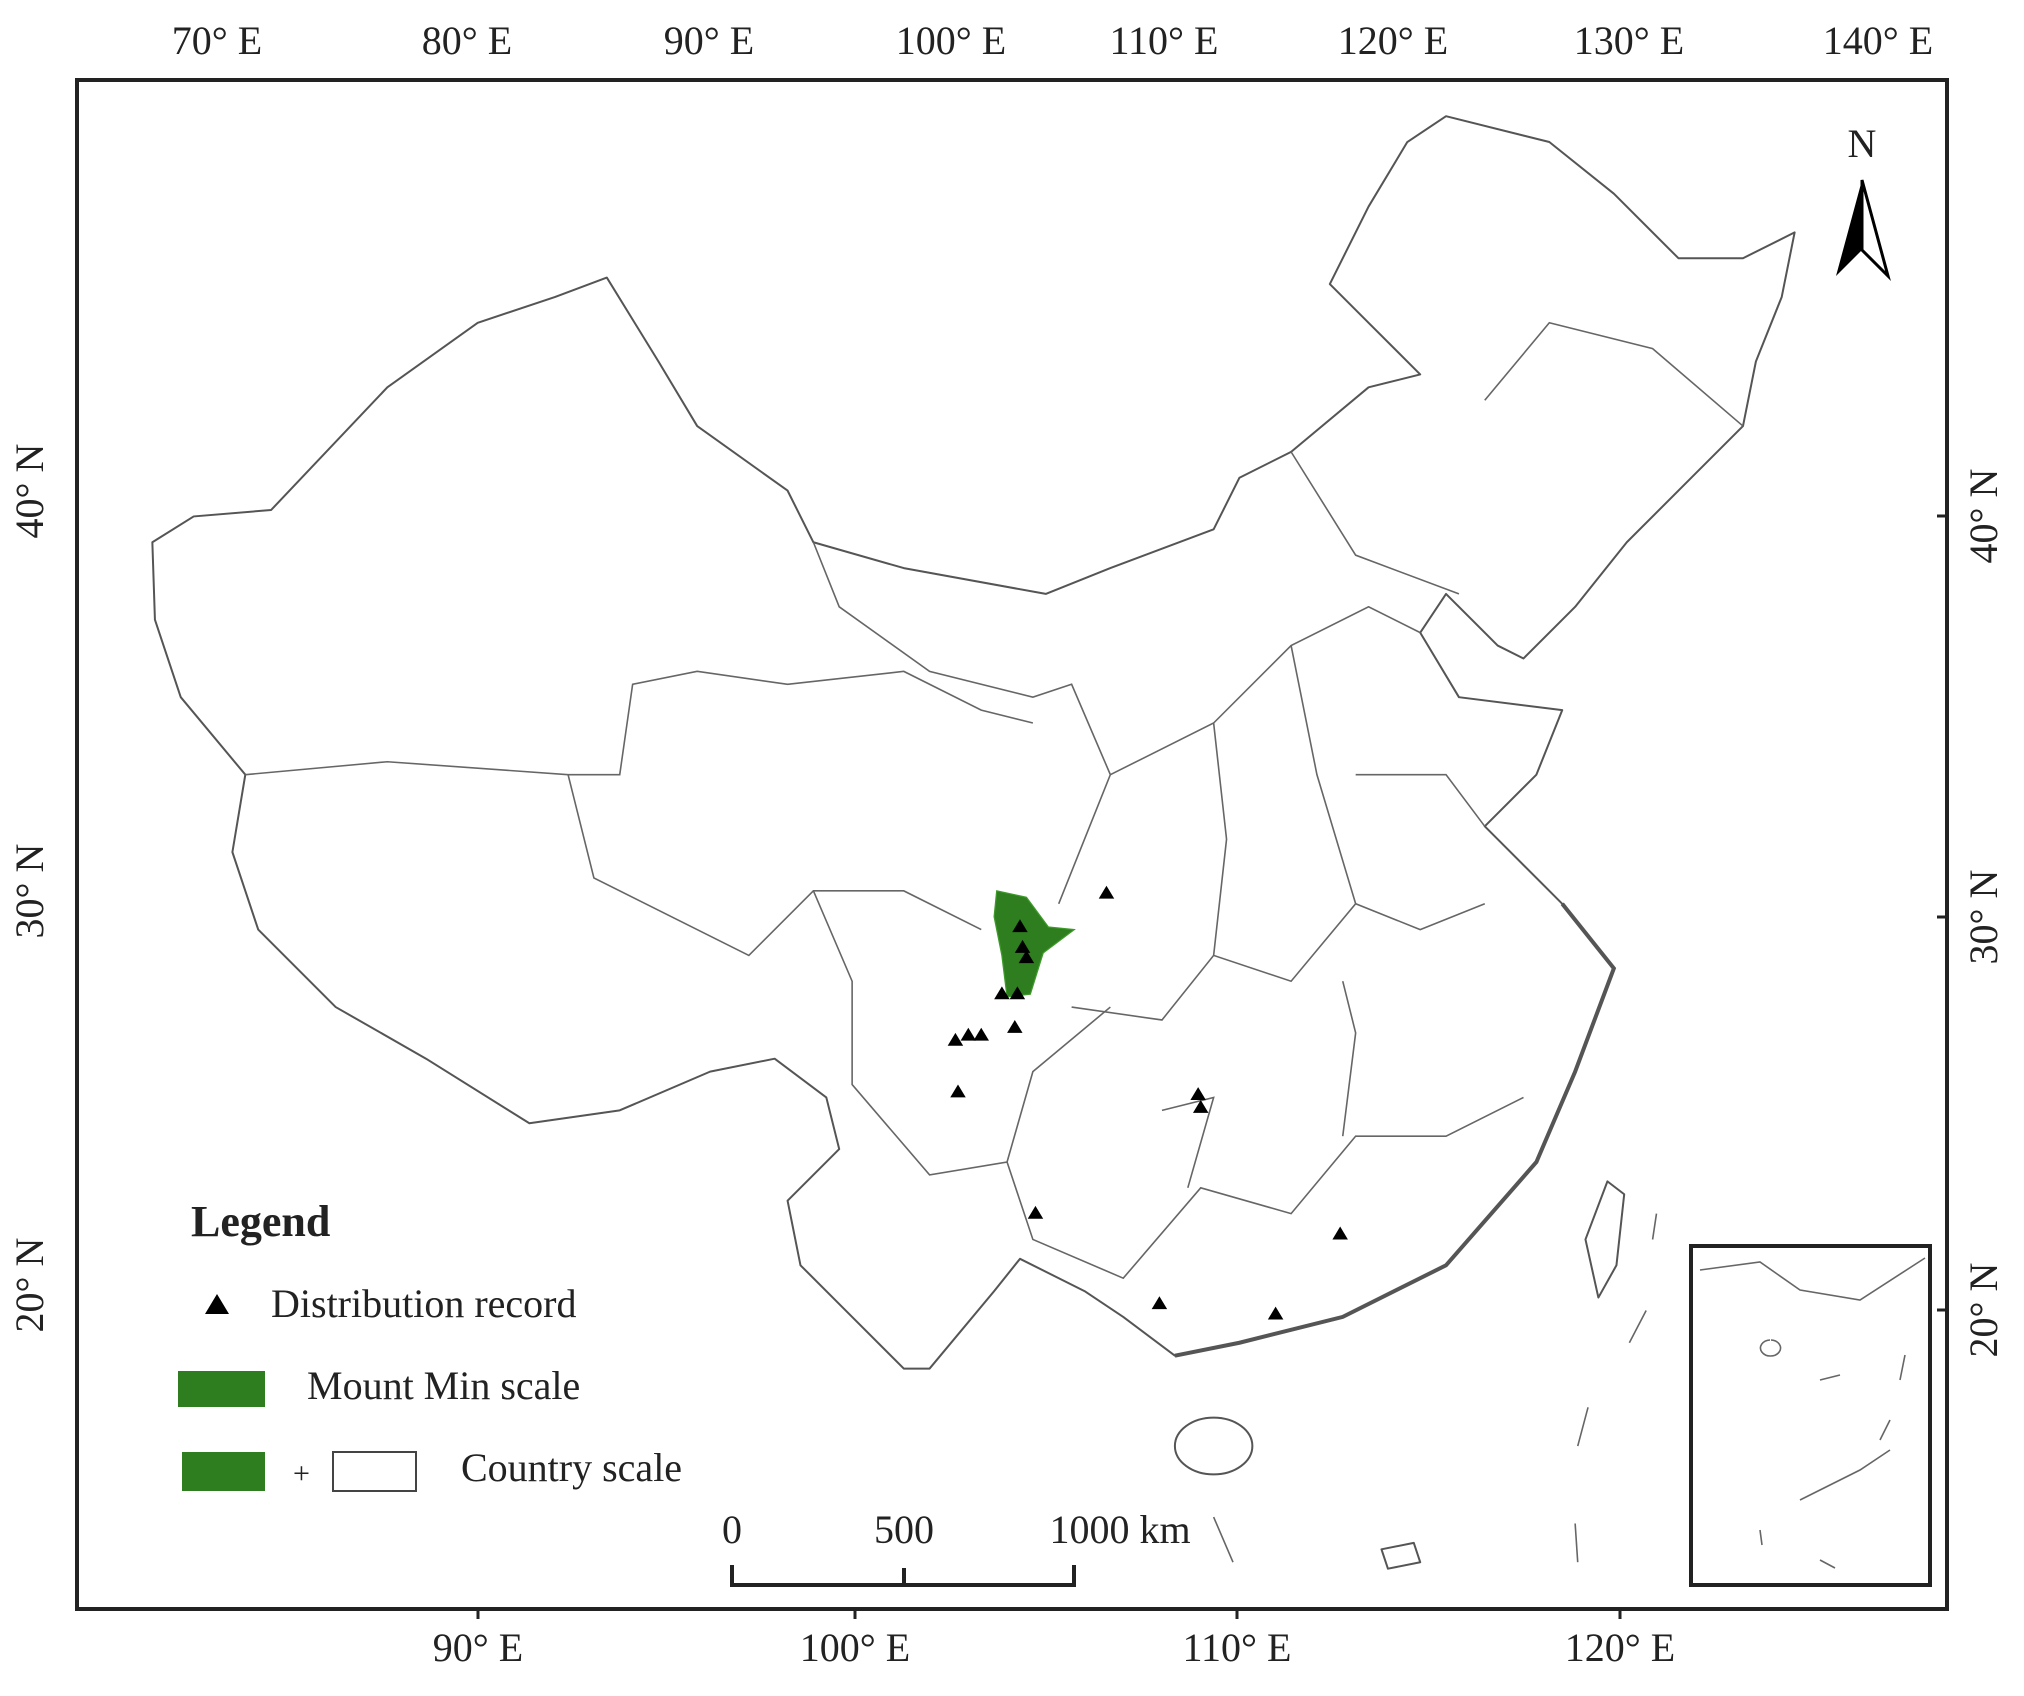  Describe the element at coordinates (1147, 1102) in the screenshot. I see `distribution-records` at that location.